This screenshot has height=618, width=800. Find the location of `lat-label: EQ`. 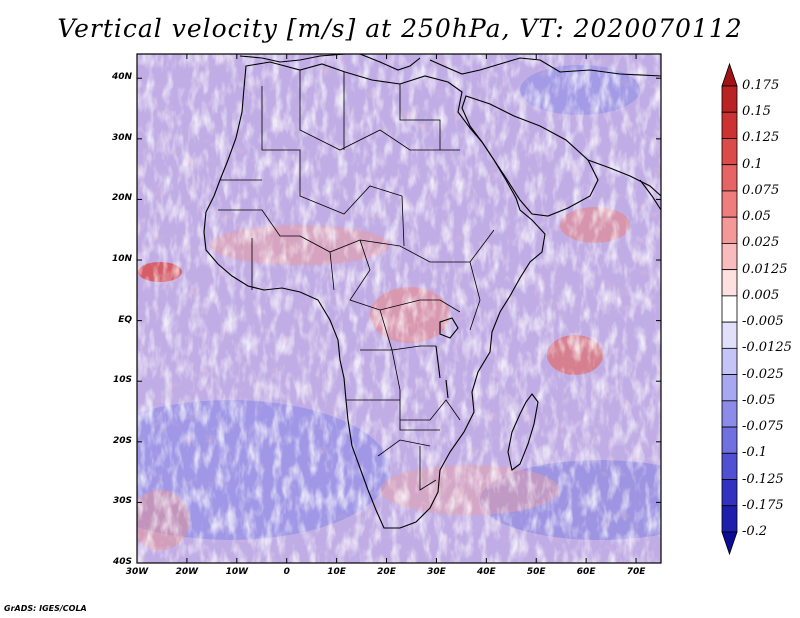

lat-label: EQ is located at coordinates (125, 319).